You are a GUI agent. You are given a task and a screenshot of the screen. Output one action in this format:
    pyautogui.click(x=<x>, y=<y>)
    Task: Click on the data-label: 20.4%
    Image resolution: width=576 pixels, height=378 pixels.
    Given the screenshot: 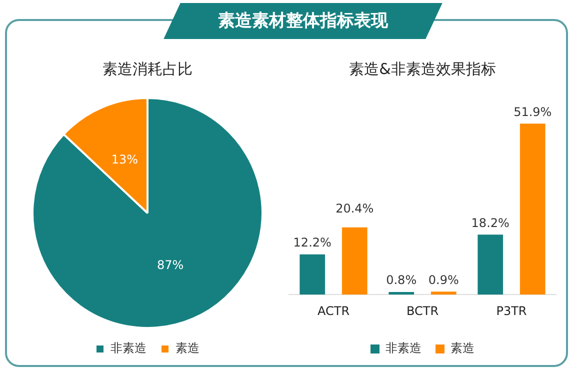 What is the action you would take?
    pyautogui.click(x=355, y=209)
    